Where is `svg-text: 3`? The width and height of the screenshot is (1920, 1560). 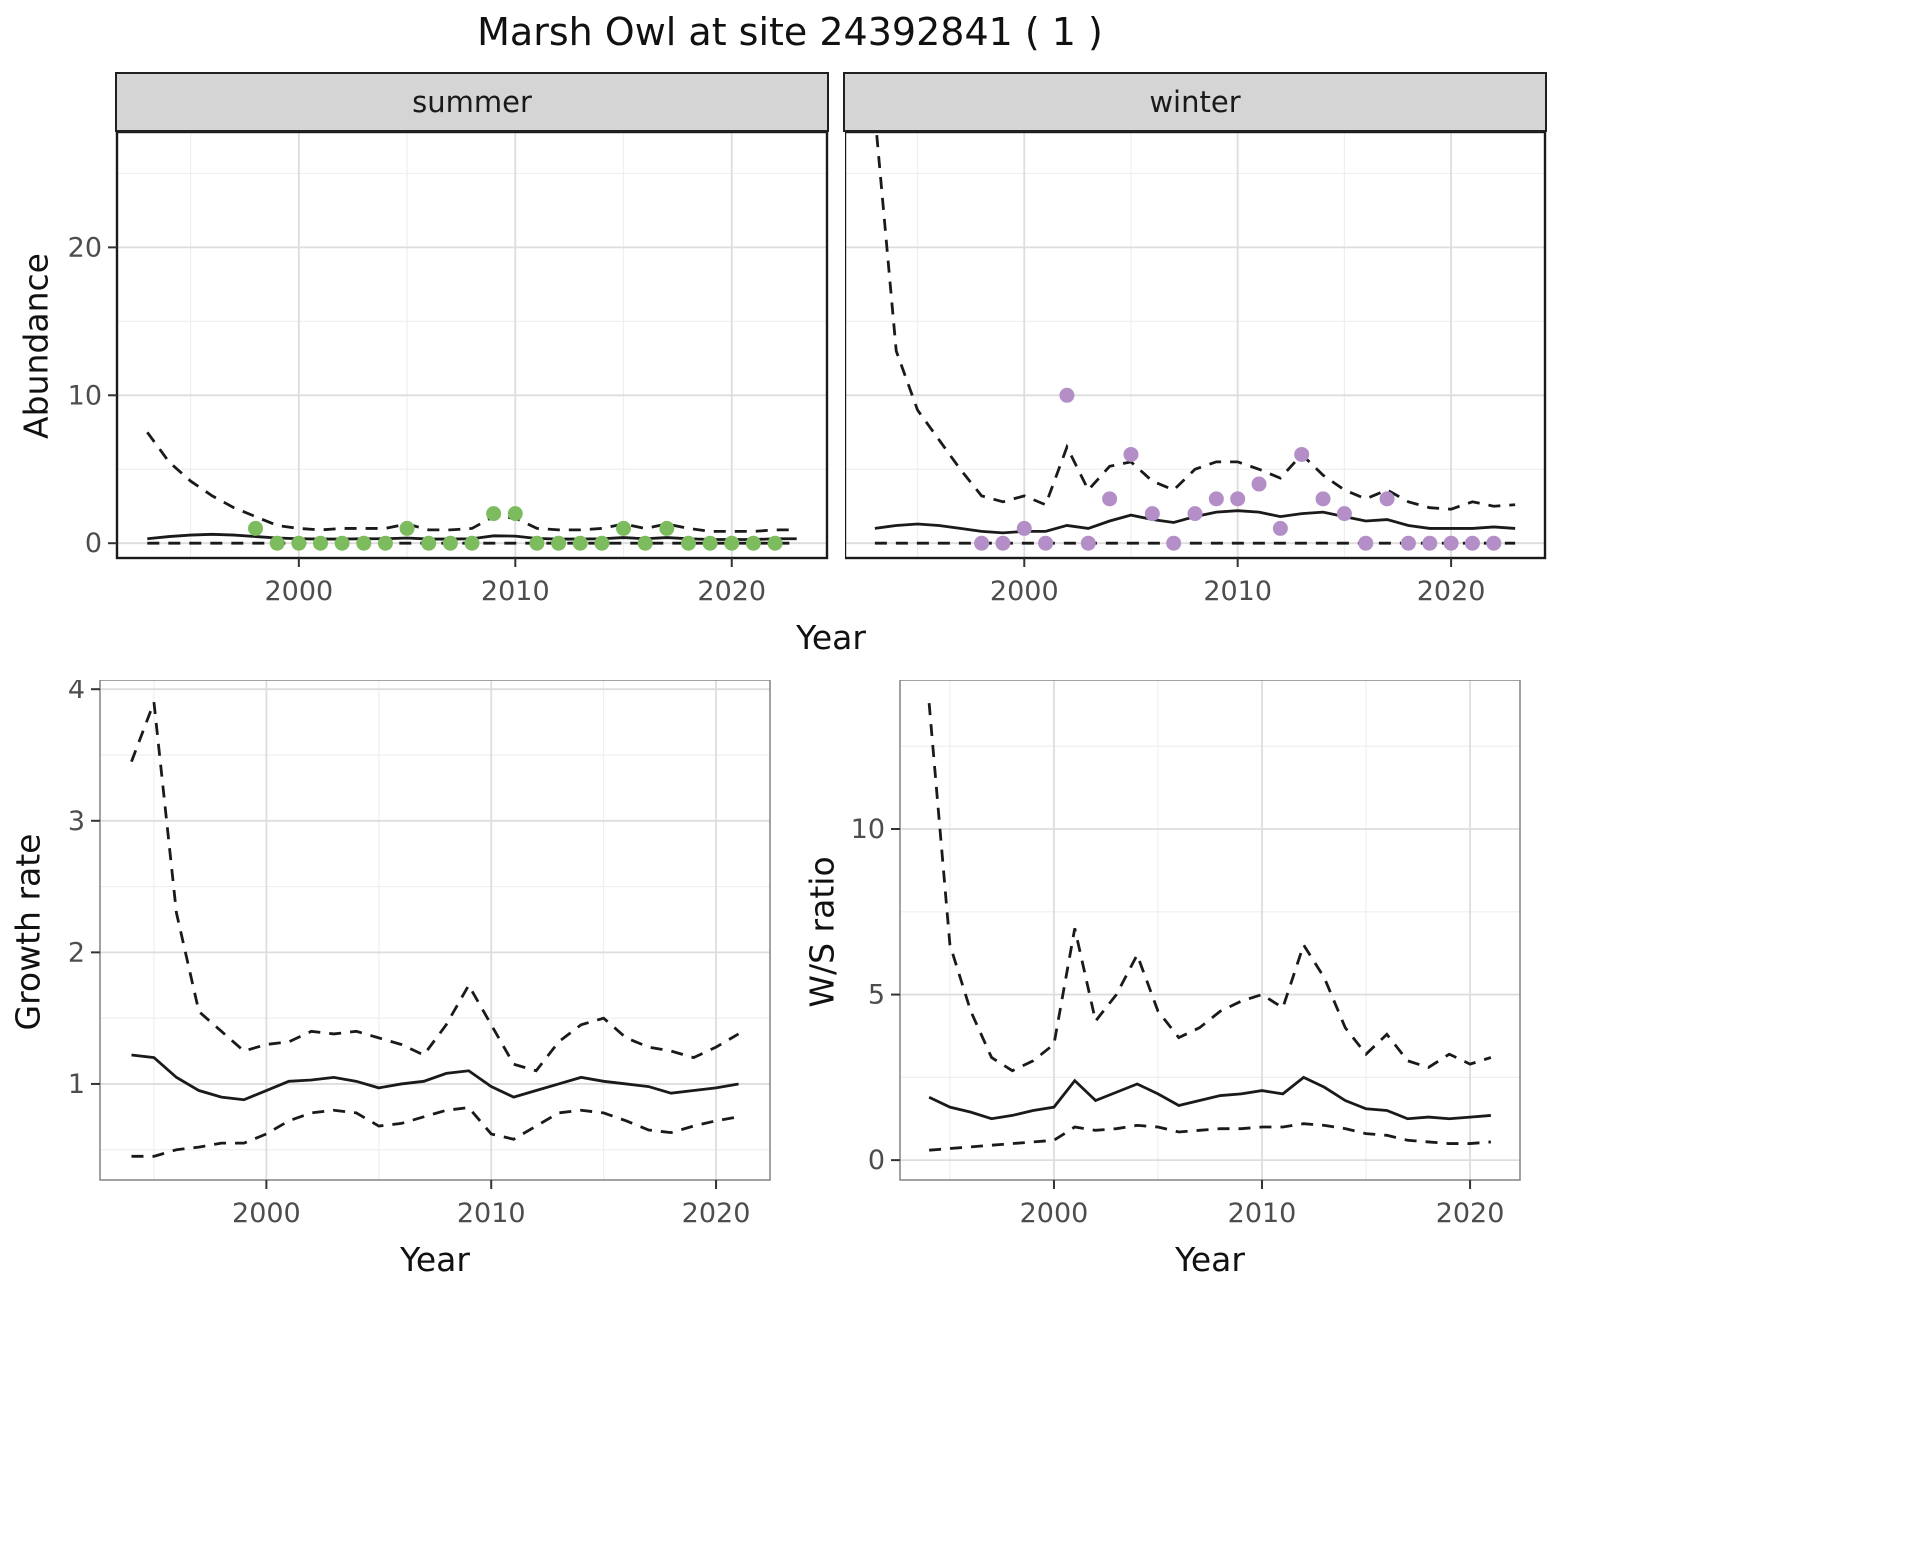 svg-text: 3 is located at coordinates (76, 821).